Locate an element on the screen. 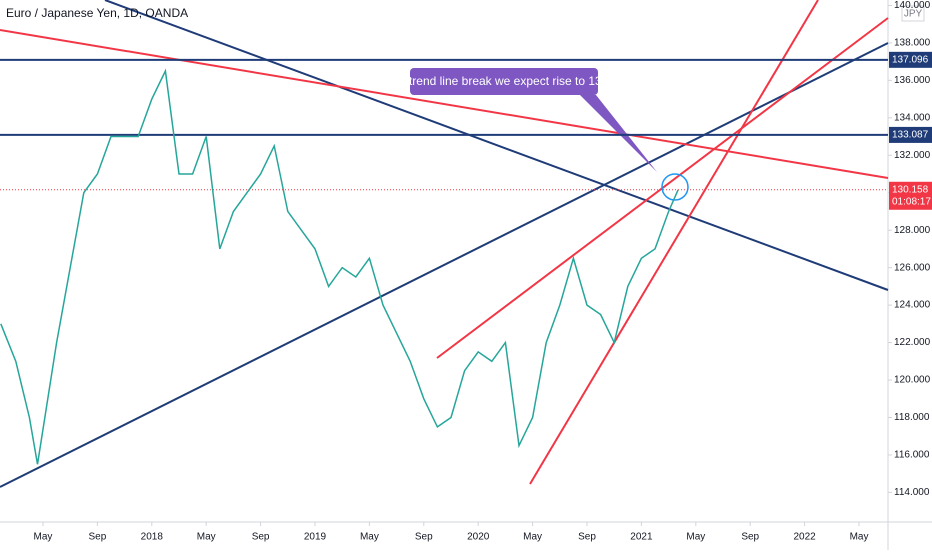 The height and width of the screenshot is (555, 932). last-price-box is located at coordinates (910, 195).